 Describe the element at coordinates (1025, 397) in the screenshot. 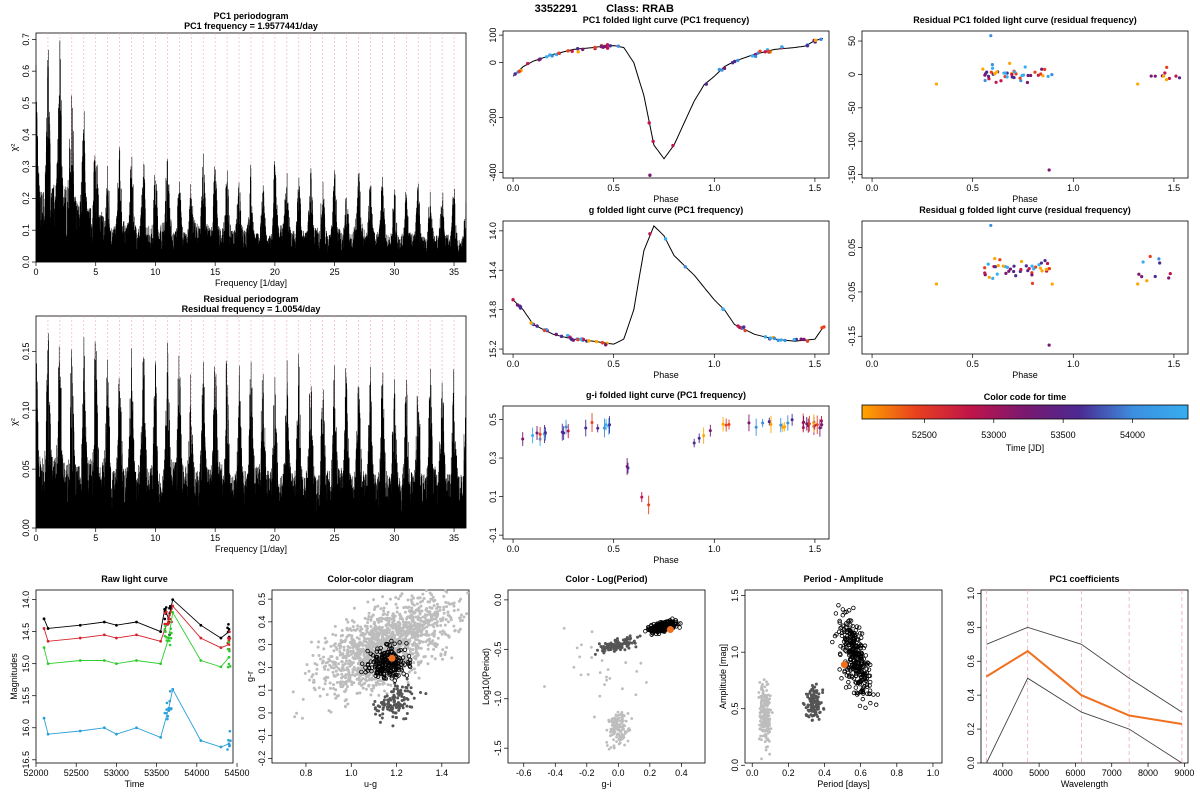

I see `colorbar-title: Color code for time` at that location.